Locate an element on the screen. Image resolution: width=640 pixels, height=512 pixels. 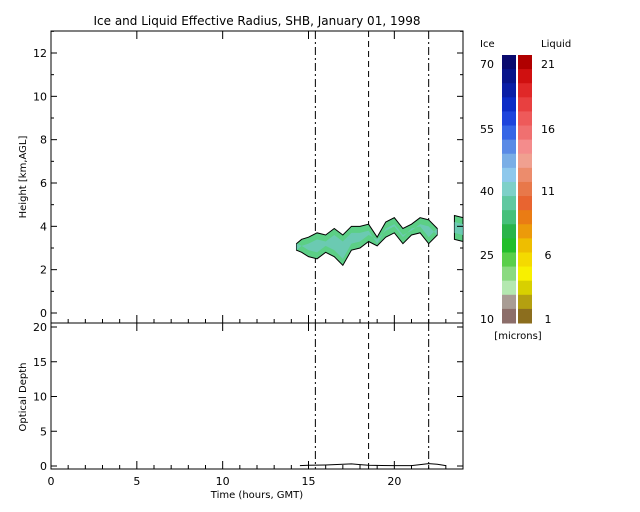
colorbar-ice-column is located at coordinates (509, 189).